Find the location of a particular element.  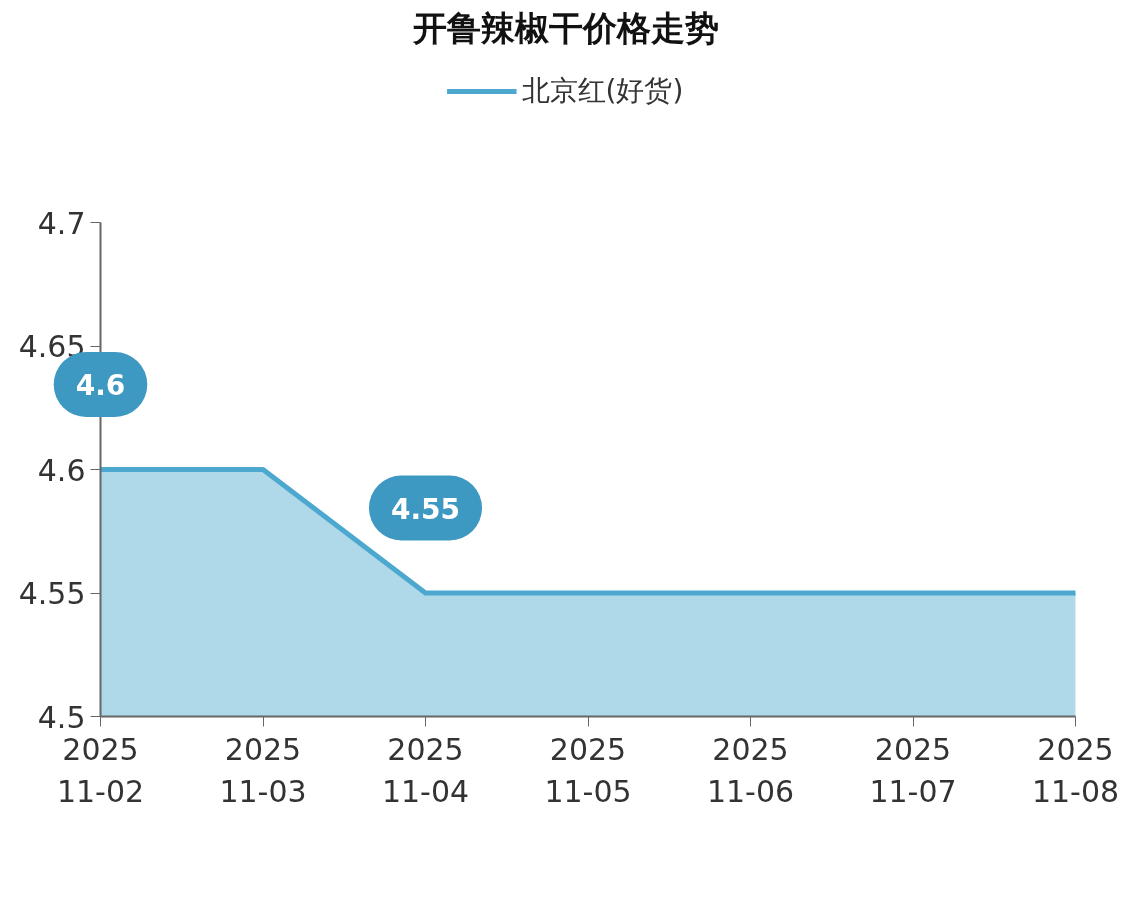

x-tick-label: 2025 11-08 is located at coordinates (1075, 770).